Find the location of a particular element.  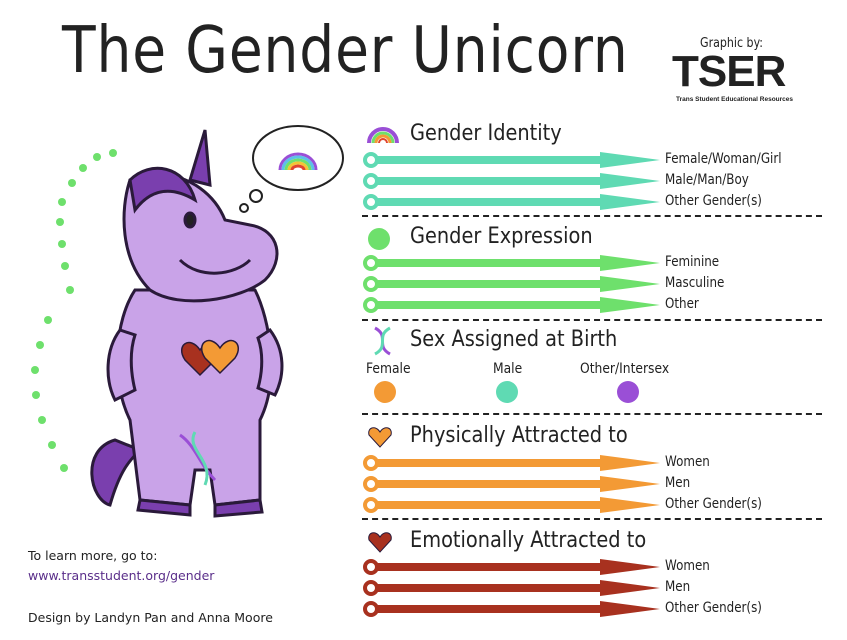

spectrum-arrow-identity: Male/Man/Boy is located at coordinates (602, 180).